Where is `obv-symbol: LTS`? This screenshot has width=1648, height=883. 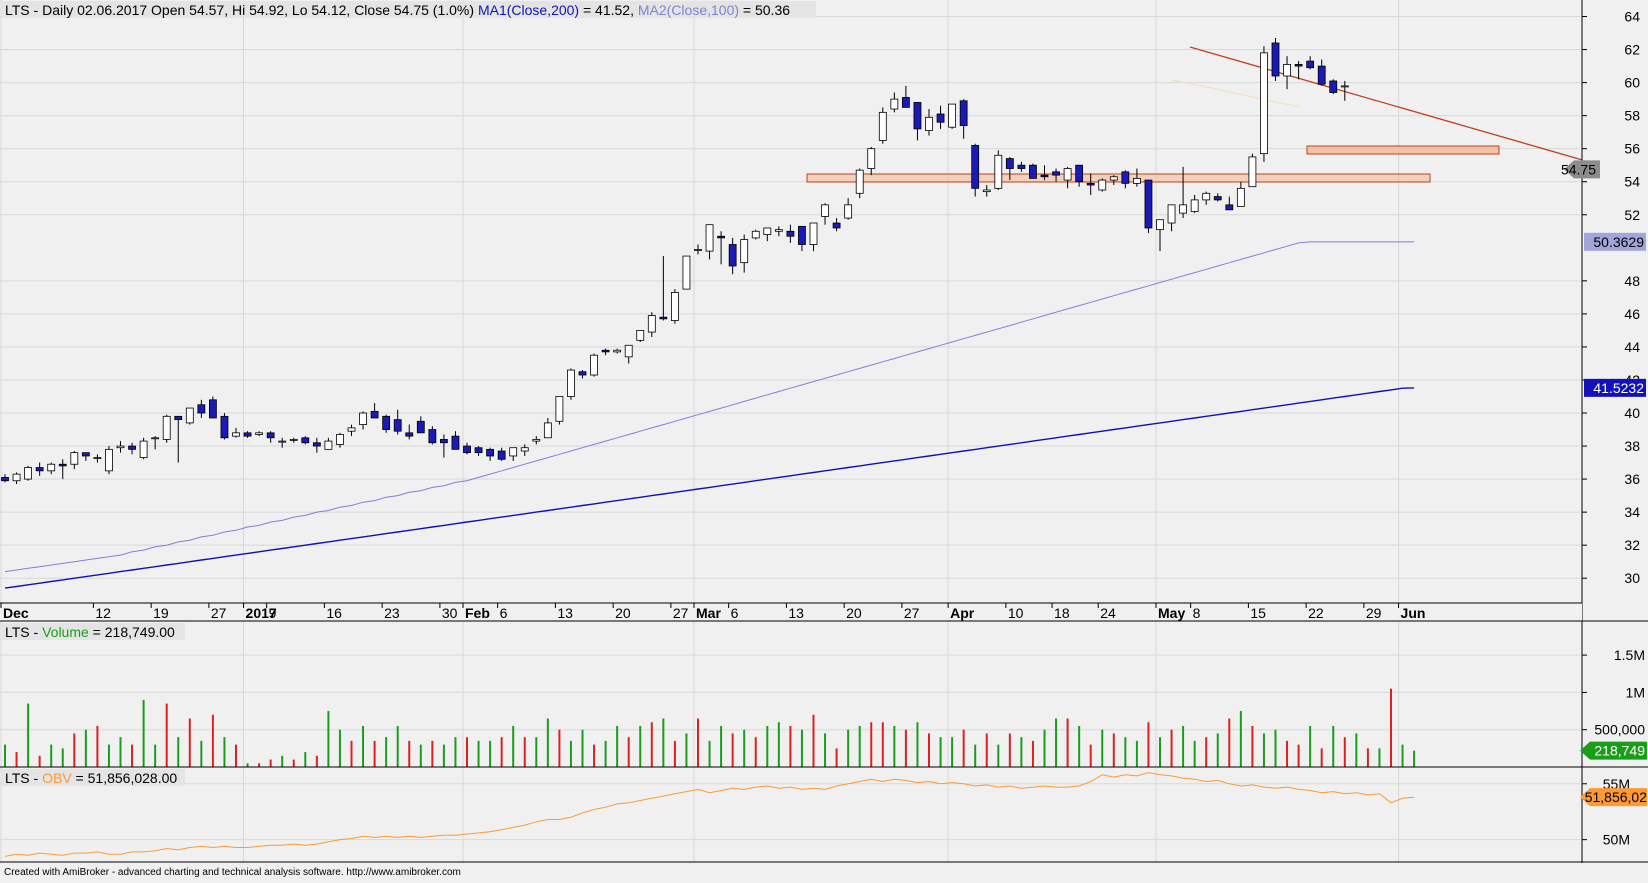 obv-symbol: LTS is located at coordinates (17, 778).